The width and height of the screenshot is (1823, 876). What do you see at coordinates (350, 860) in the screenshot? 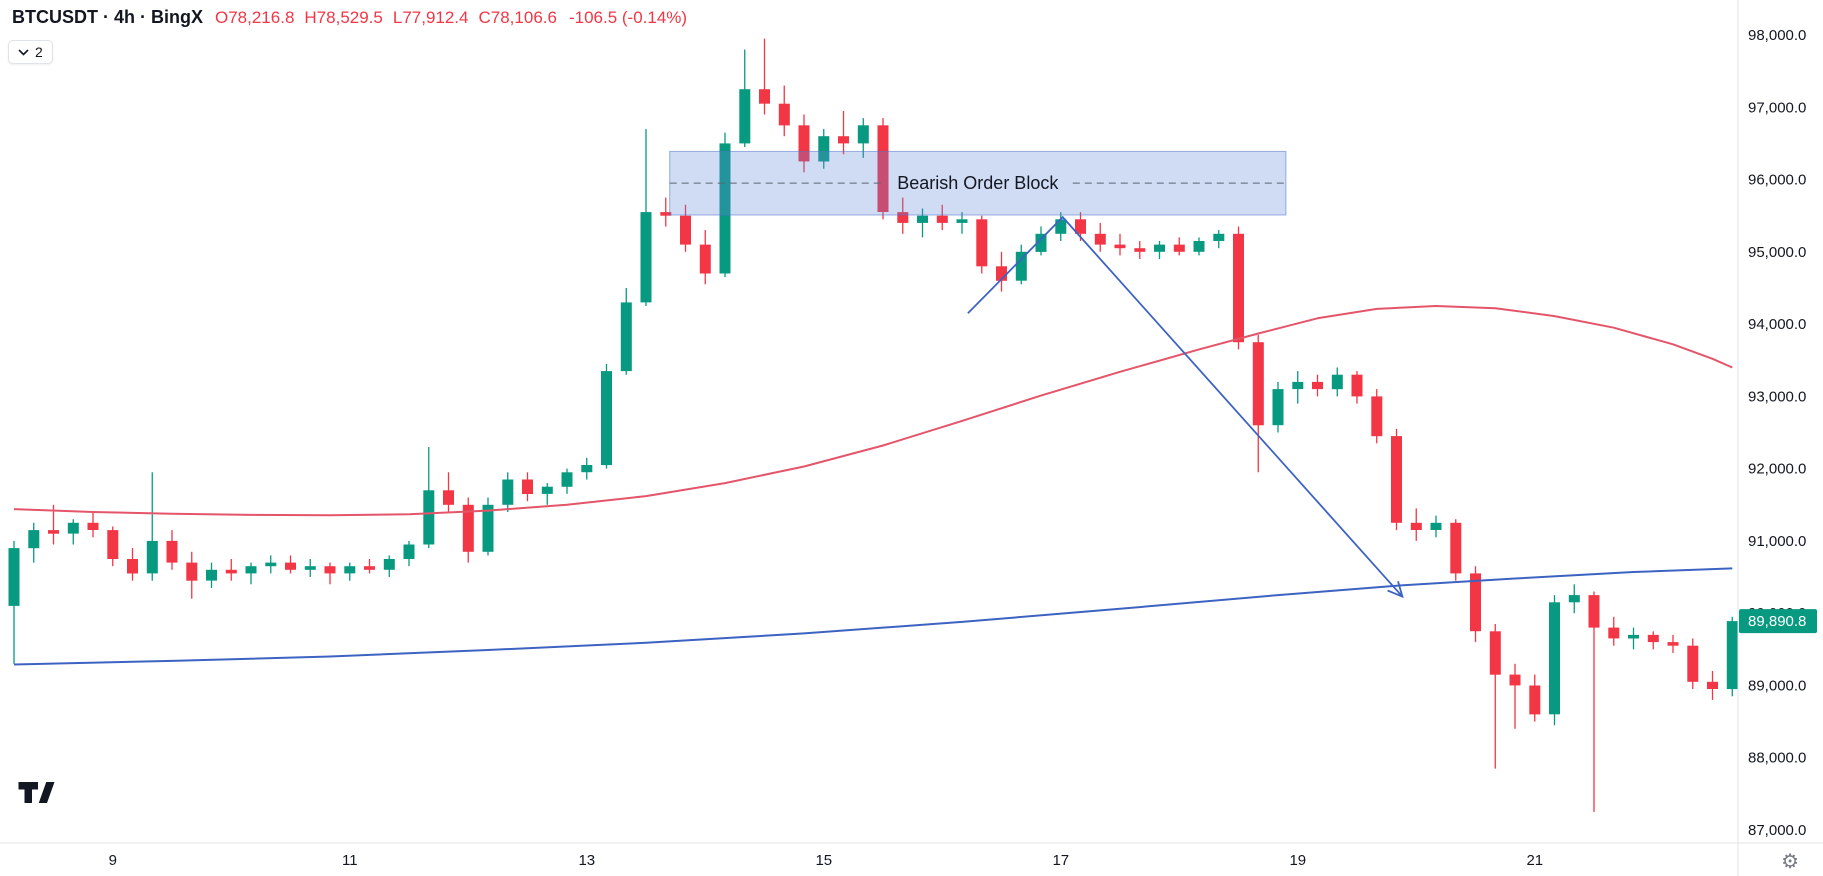
I see `svg-text: 11` at bounding box center [350, 860].